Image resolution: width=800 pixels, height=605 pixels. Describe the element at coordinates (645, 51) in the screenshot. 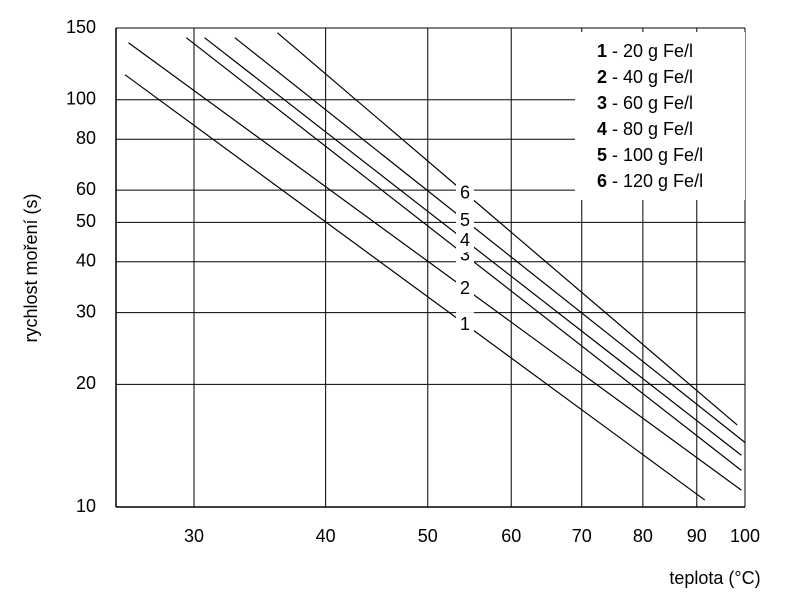

I see `legend-entry: 1 - 20 g Fe/l` at that location.